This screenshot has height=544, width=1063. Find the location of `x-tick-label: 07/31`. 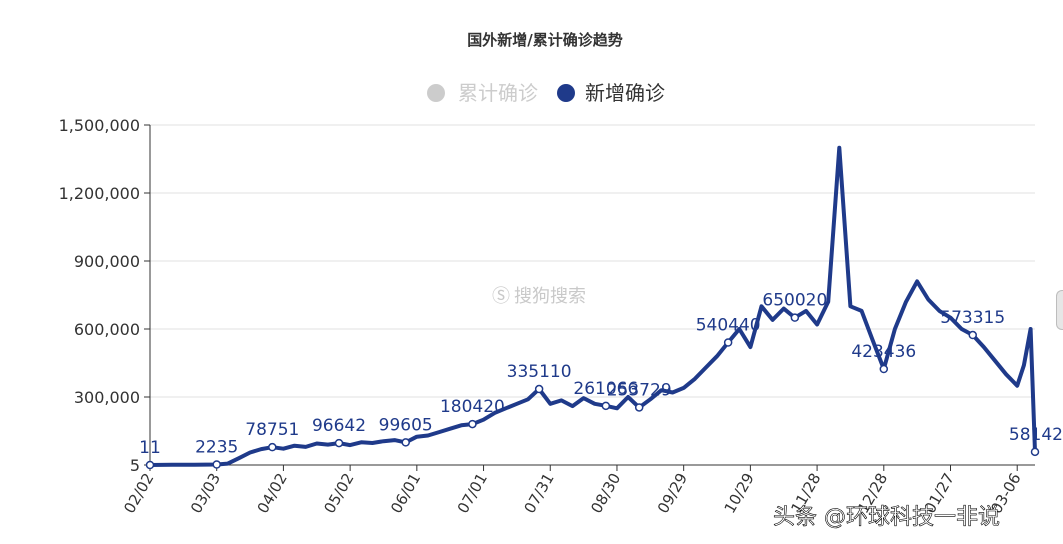

x-tick-label: 07/31 is located at coordinates (539, 493).